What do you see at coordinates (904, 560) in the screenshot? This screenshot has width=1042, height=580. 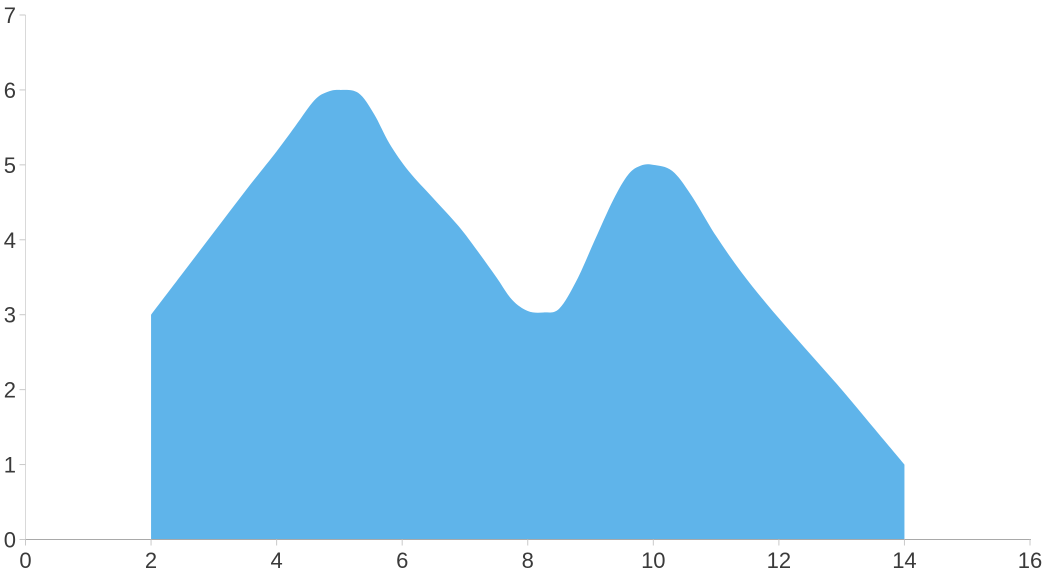 I see `x-axis-tick-label: 14` at bounding box center [904, 560].